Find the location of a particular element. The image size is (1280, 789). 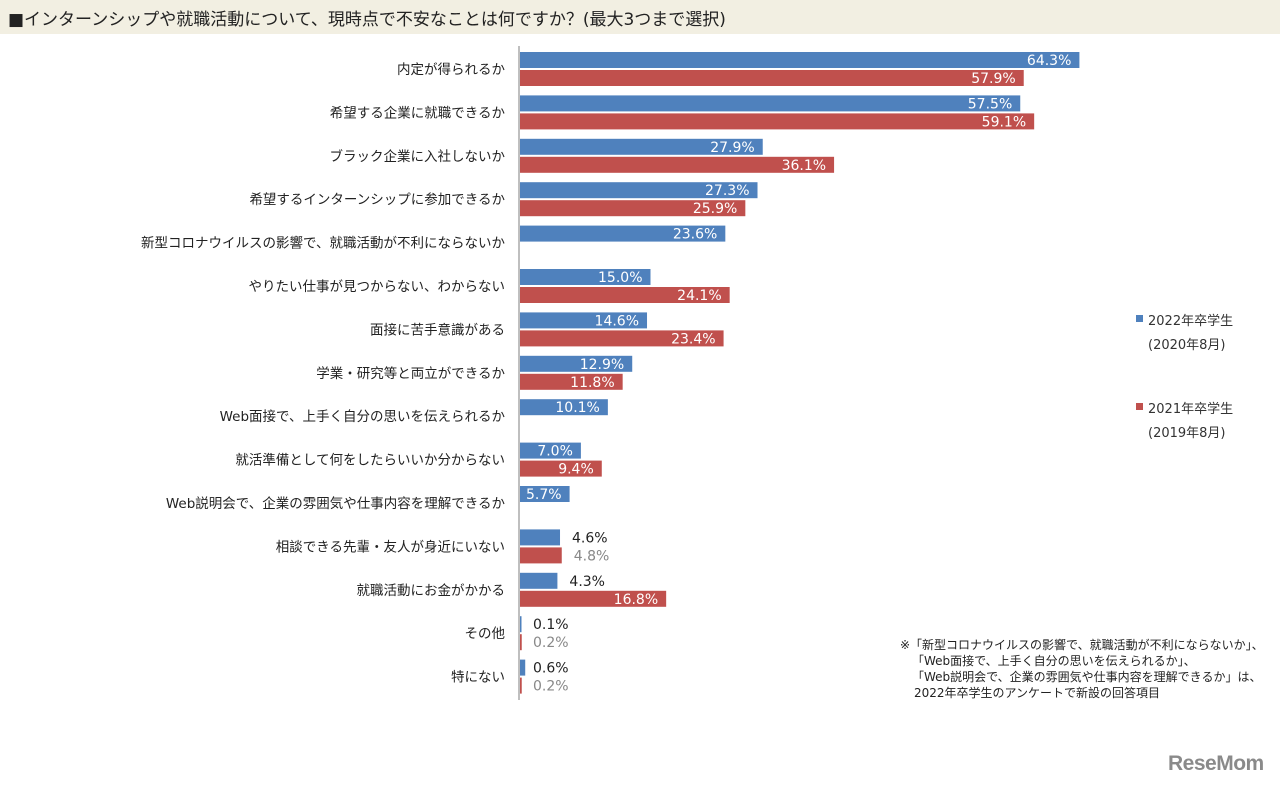

data-label: 14.6% is located at coordinates (617, 321).